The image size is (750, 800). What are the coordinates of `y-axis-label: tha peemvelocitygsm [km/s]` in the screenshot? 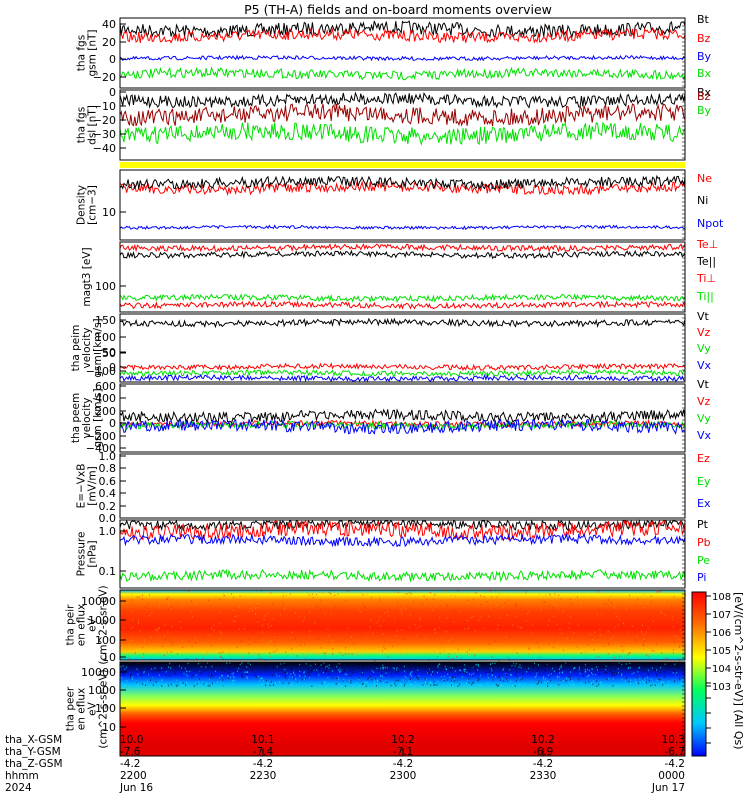 It's located at (87, 417).